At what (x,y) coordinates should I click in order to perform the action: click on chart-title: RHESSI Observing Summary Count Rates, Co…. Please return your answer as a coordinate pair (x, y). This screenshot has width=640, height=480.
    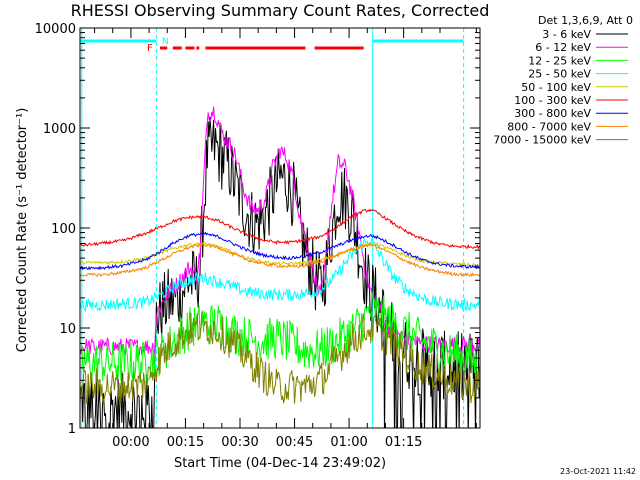
    Looking at the image, I should click on (280, 10).